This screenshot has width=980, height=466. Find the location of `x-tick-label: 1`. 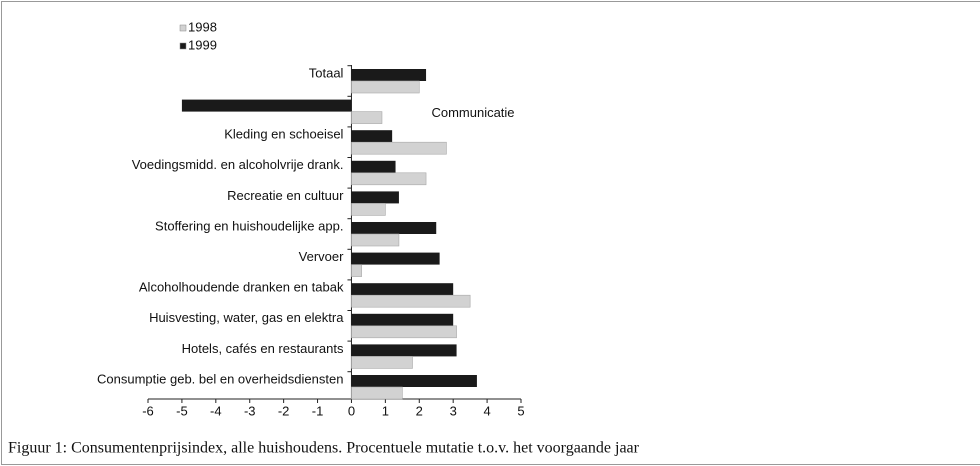

x-tick-label: 1 is located at coordinates (385, 410).